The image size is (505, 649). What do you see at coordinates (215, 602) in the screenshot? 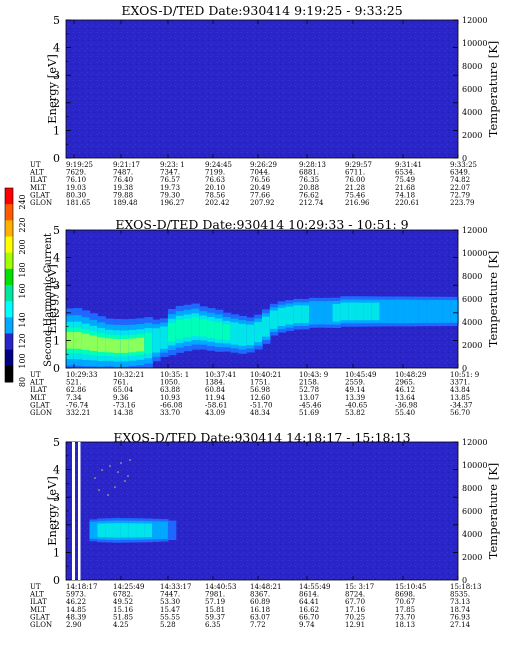
I see `table-cell: 57.19` at bounding box center [215, 602].